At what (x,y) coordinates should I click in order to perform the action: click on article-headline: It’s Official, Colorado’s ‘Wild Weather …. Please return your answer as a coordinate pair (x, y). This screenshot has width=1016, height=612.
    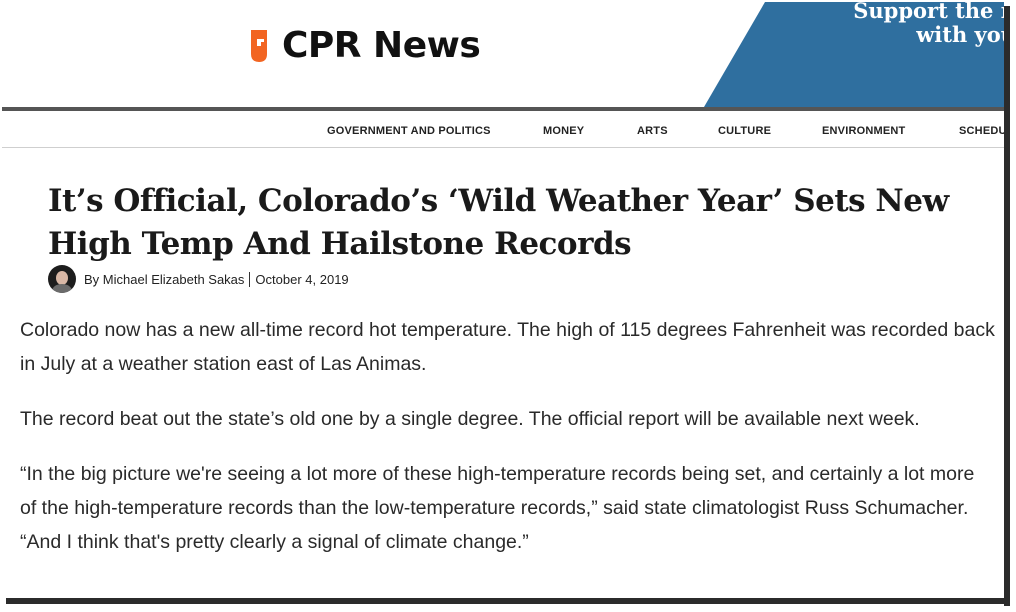
    Looking at the image, I should click on (498, 222).